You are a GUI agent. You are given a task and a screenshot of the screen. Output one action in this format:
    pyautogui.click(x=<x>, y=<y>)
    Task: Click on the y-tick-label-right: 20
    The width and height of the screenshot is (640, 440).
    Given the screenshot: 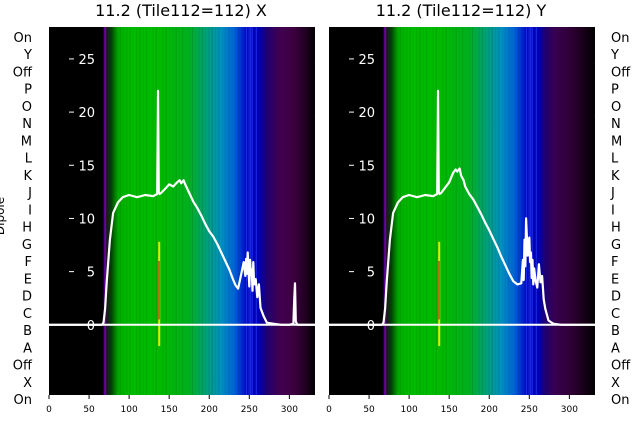 What is the action you would take?
    pyautogui.click(x=322, y=113)
    